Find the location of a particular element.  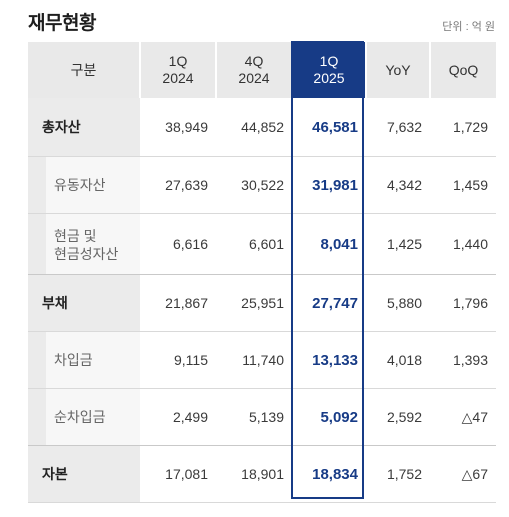

header-row: 구분 1Q 2024 4Q 2024 1Q 2025 YoY QoQ is located at coordinates (262, 70).